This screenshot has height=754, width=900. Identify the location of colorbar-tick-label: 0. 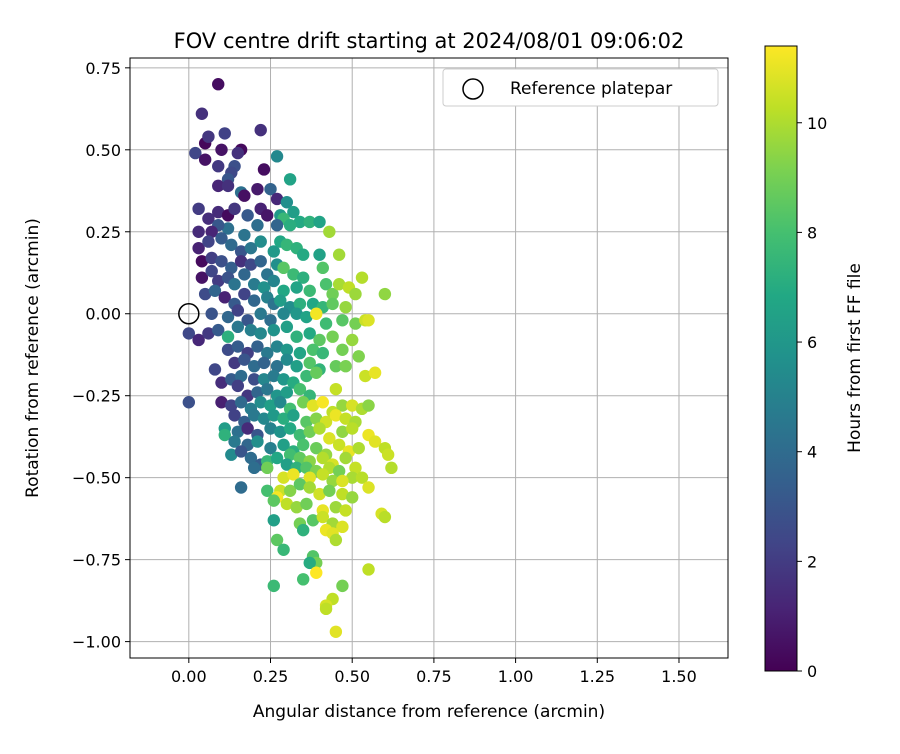
(812, 671).